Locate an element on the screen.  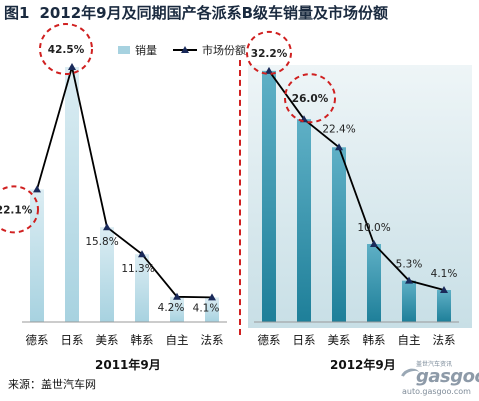
legend-item-share: 市场份额 is located at coordinates (209, 50).